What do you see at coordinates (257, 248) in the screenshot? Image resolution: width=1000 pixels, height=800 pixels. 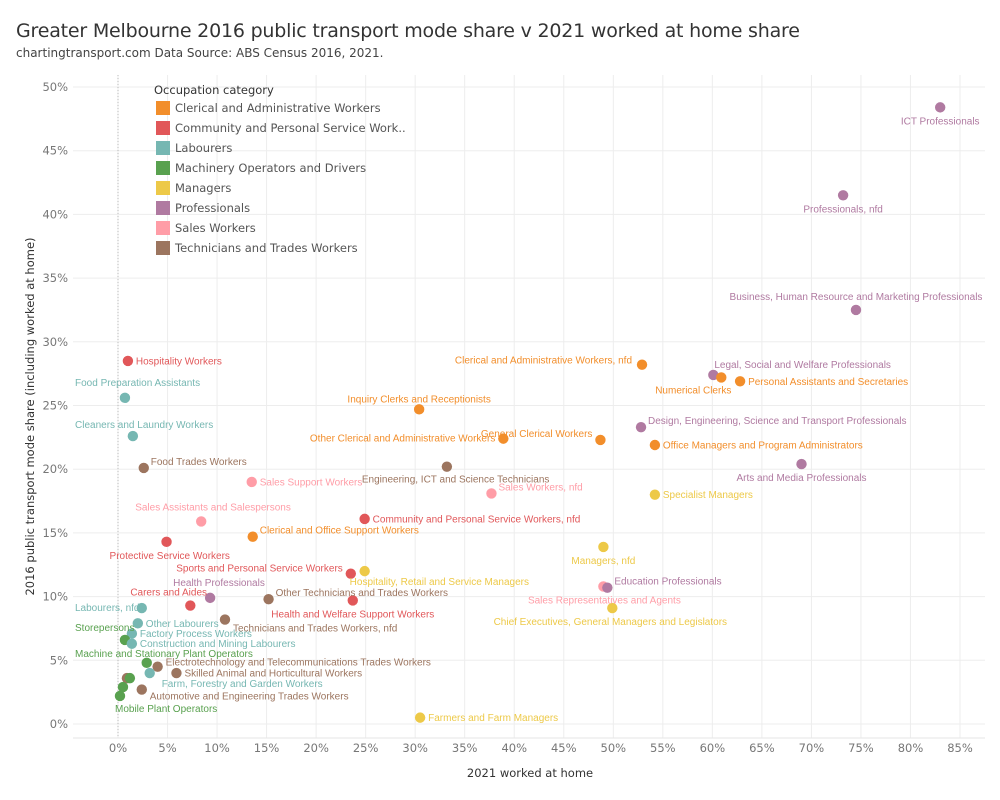 I see `legend-item: Technicians and Trades Workers` at bounding box center [257, 248].